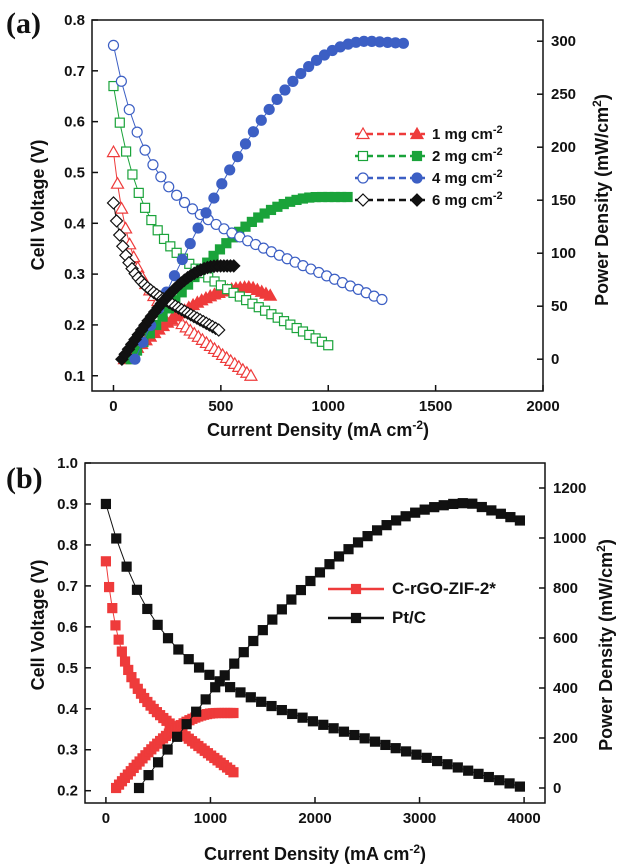 The height and width of the screenshot is (868, 623). Describe the element at coordinates (113, 406) in the screenshot. I see `panel-a-x-tick-label: 0` at that location.